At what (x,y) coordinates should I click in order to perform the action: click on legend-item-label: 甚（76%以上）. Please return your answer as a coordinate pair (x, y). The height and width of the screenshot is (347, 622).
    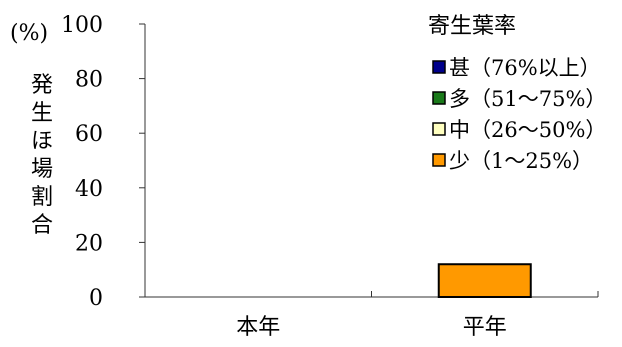
    Looking at the image, I should click on (525, 68).